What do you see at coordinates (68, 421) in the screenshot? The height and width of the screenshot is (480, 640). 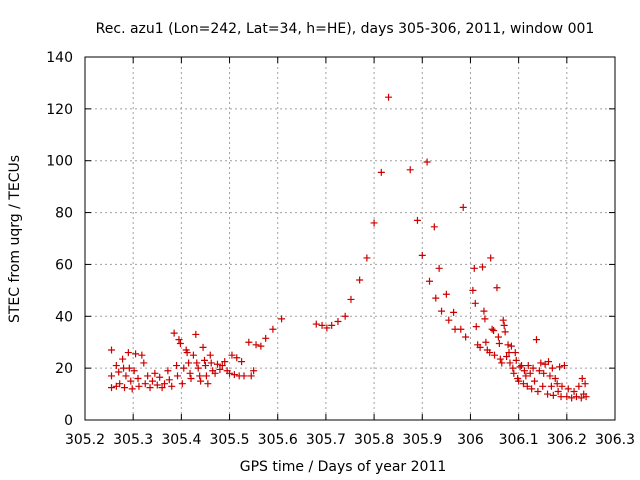 I see `y-tick-label: 0` at bounding box center [68, 421].